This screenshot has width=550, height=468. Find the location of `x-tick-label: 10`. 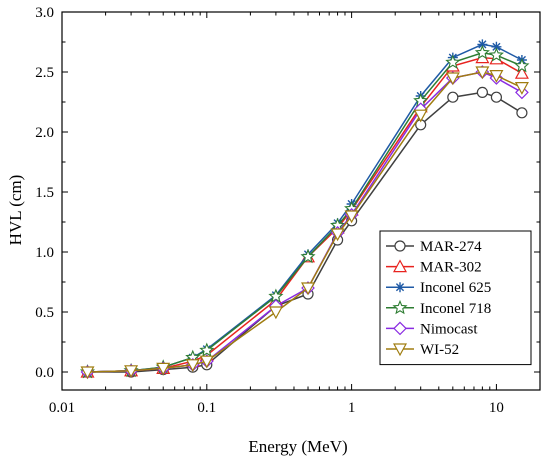

x-tick-label: 10 is located at coordinates (496, 408).